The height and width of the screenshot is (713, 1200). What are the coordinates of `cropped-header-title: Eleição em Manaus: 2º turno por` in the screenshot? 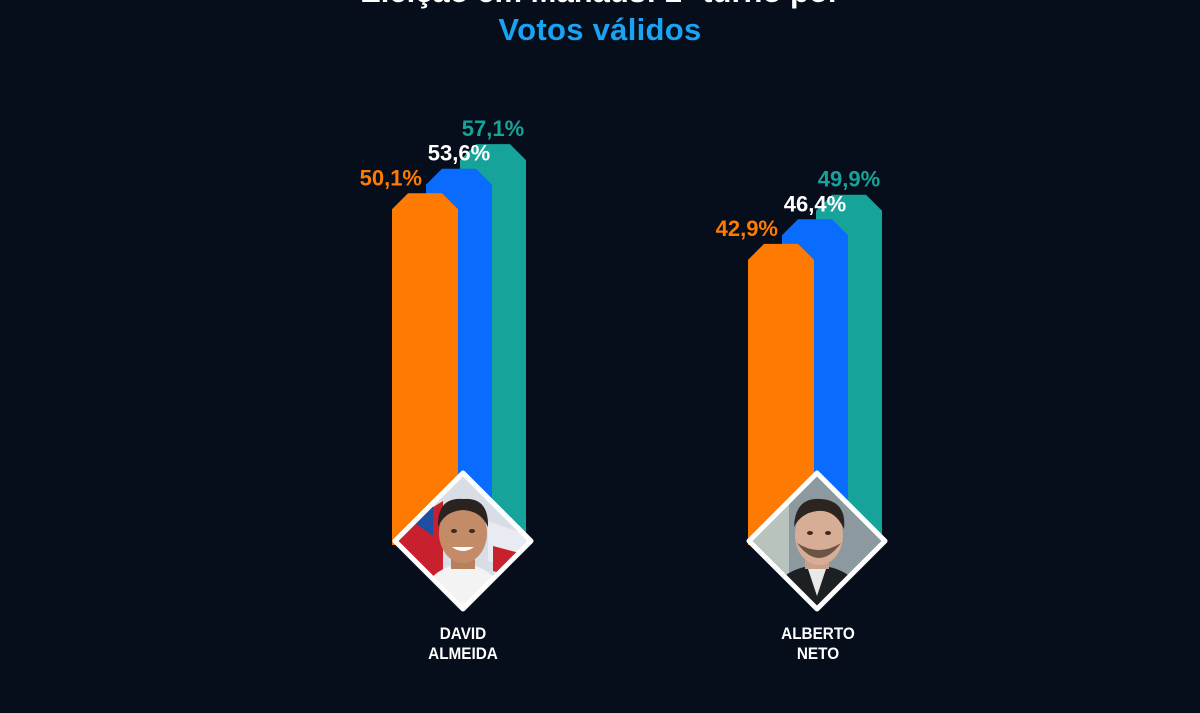 It's located at (600, 5).